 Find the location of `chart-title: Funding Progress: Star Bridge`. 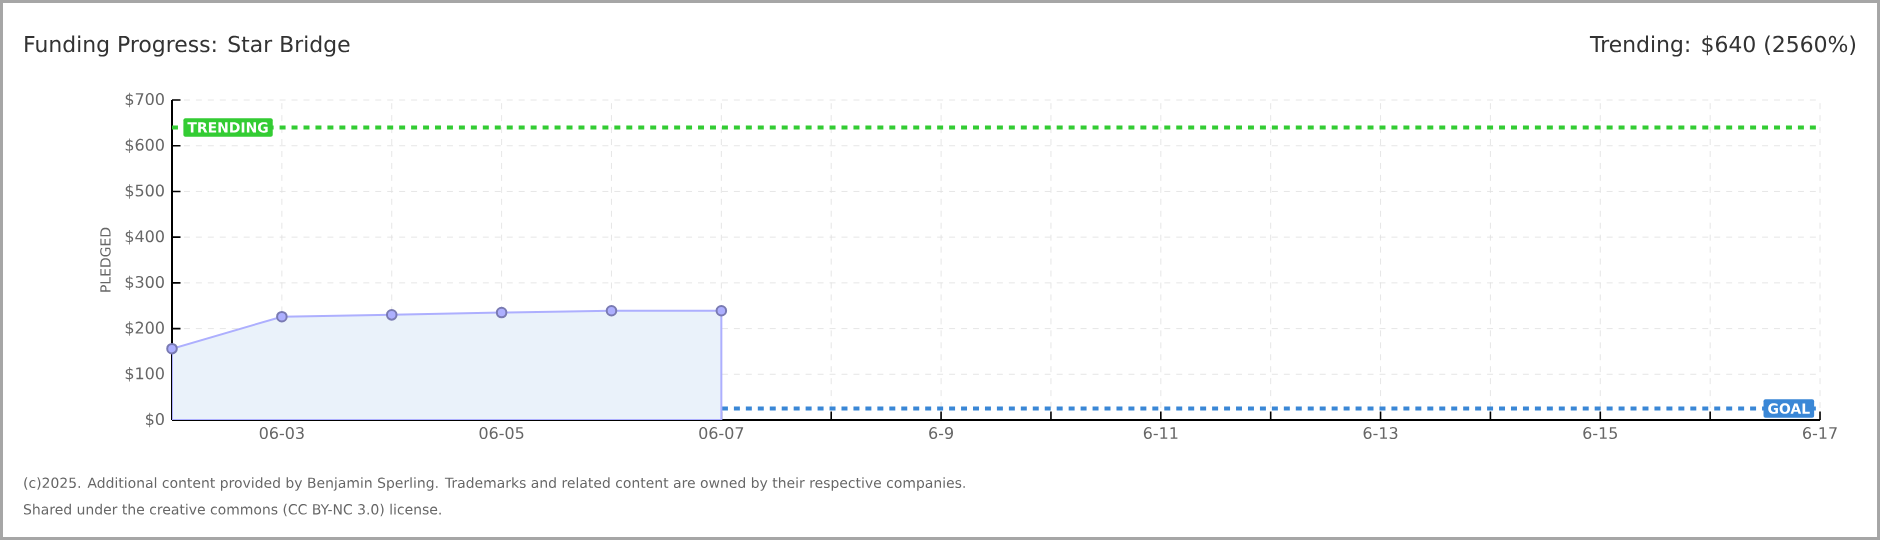

chart-title: Funding Progress: Star Bridge is located at coordinates (187, 46).